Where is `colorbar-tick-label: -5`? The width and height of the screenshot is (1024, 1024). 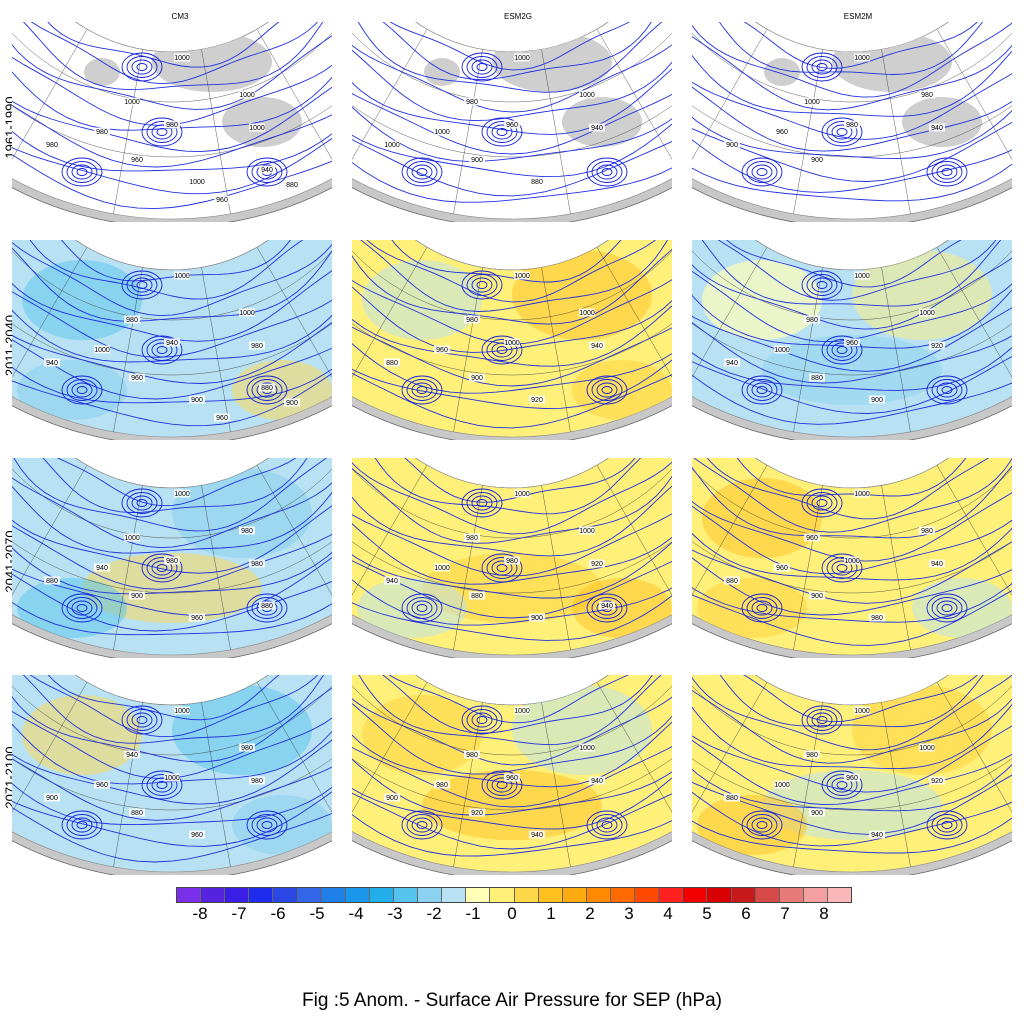
colorbar-tick-label: -5 is located at coordinates (317, 913).